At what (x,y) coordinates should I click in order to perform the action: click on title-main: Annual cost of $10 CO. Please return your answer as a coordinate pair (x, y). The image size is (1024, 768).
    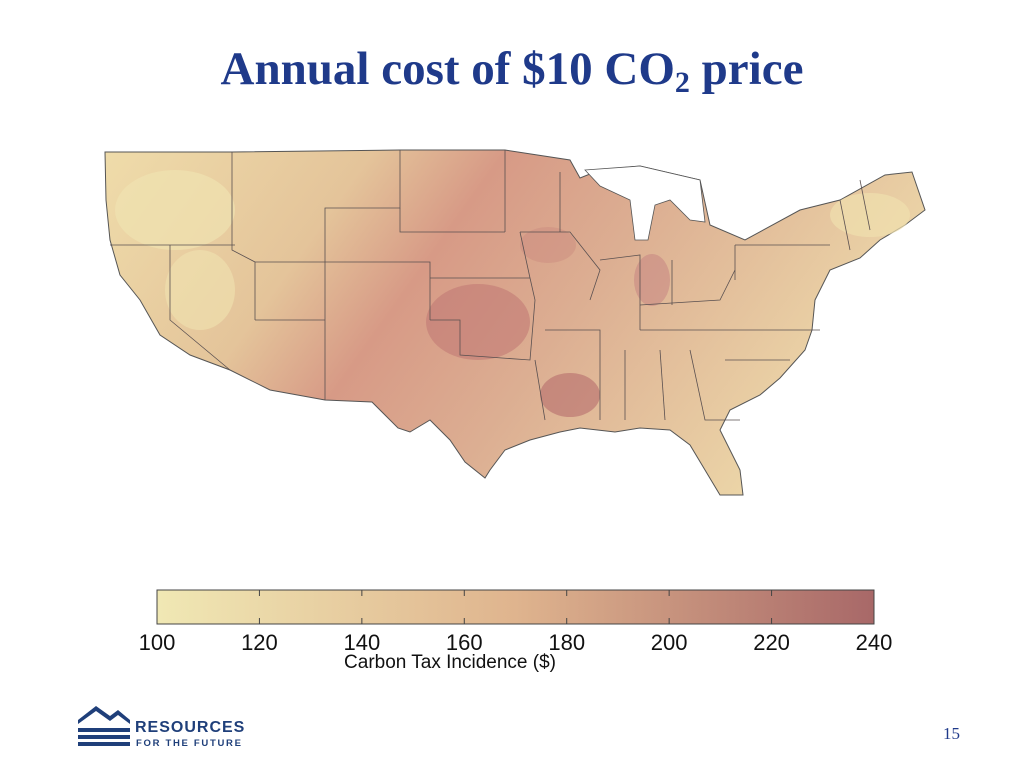
    Looking at the image, I should click on (447, 69).